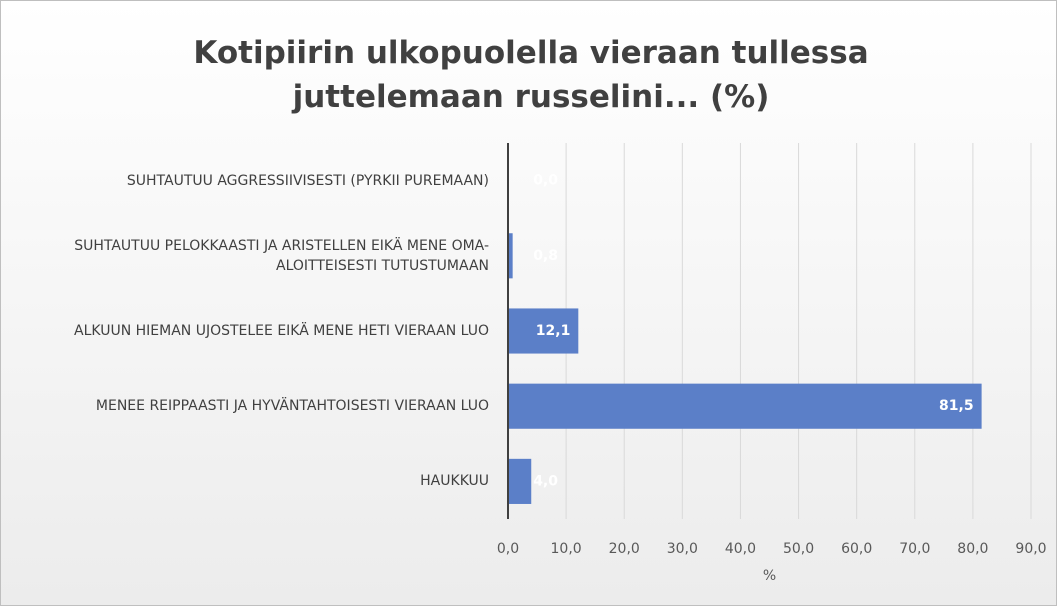  What do you see at coordinates (553, 331) in the screenshot?
I see `value-label: 12,1` at bounding box center [553, 331].